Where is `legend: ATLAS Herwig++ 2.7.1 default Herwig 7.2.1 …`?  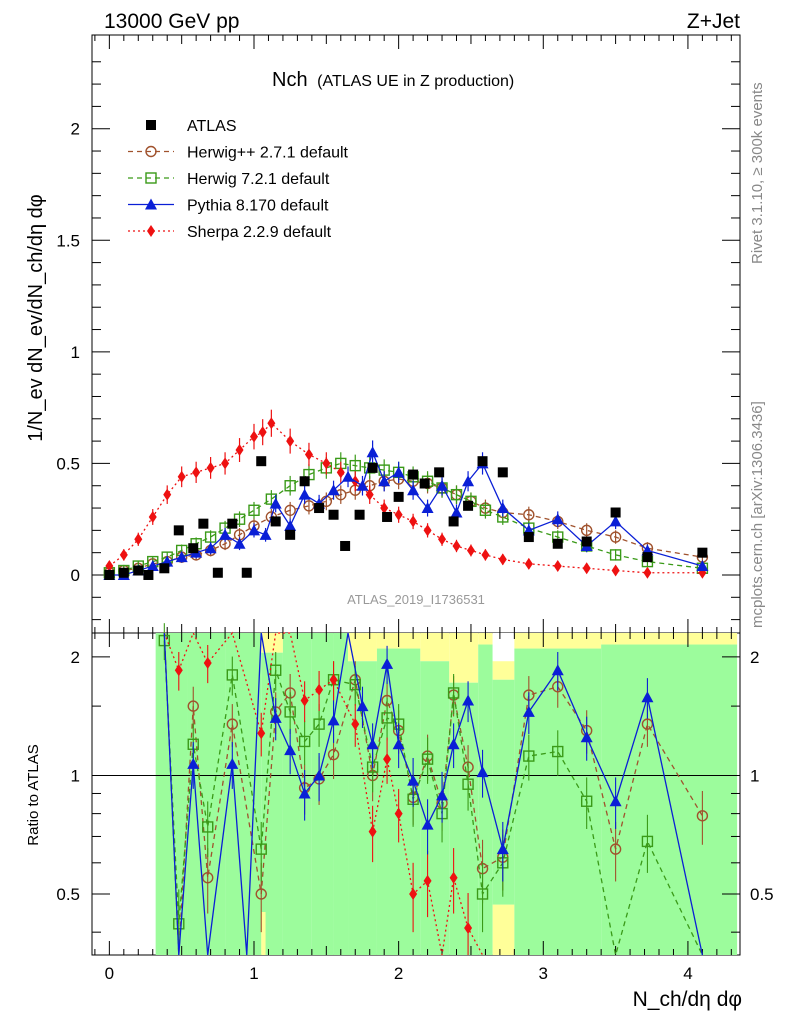 legend: ATLAS Herwig++ 2.7.1 default Herwig 7.2.1 … is located at coordinates (238, 179).